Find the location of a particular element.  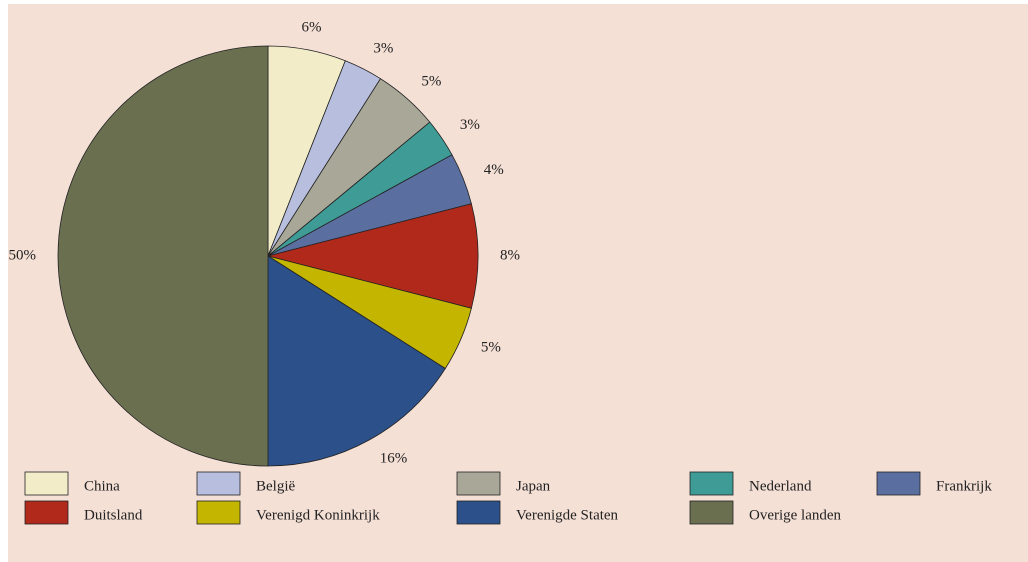

data-label: 50% is located at coordinates (23, 255).